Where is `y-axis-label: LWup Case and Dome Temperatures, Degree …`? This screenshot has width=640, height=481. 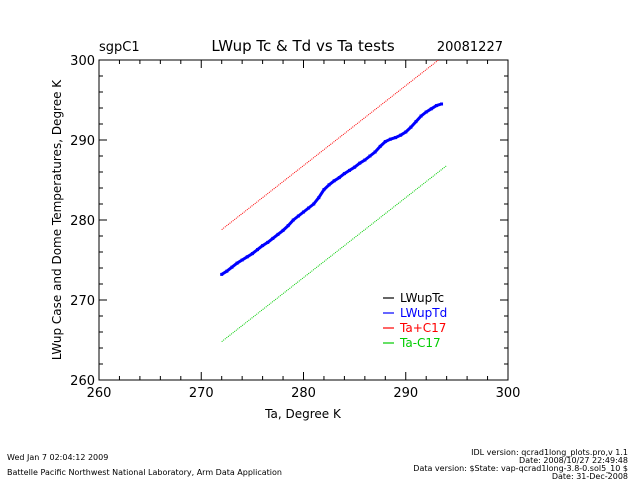
y-axis-label: LWup Case and Dome Temperatures, Degree … is located at coordinates (57, 219).